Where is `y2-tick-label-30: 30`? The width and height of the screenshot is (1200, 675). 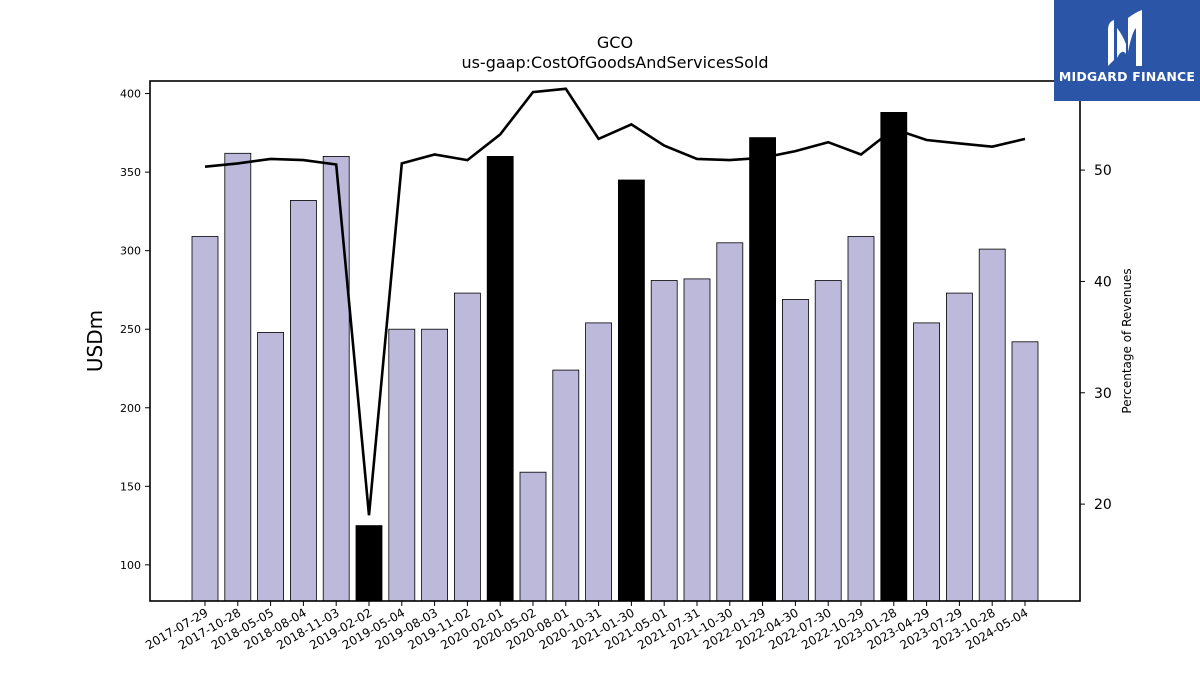 y2-tick-label-30: 30 is located at coordinates (1103, 394).